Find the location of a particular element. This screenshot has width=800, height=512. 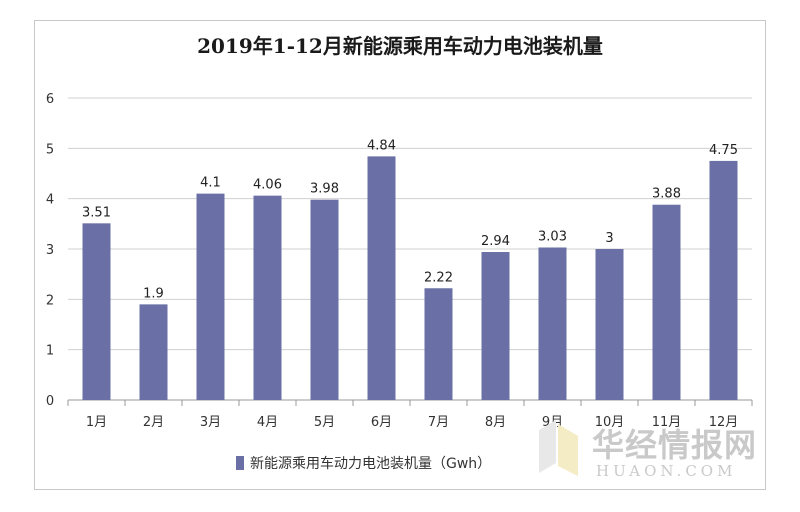

legend: 新能源乘用车动力电池装机量（Gwh） is located at coordinates (363, 463).